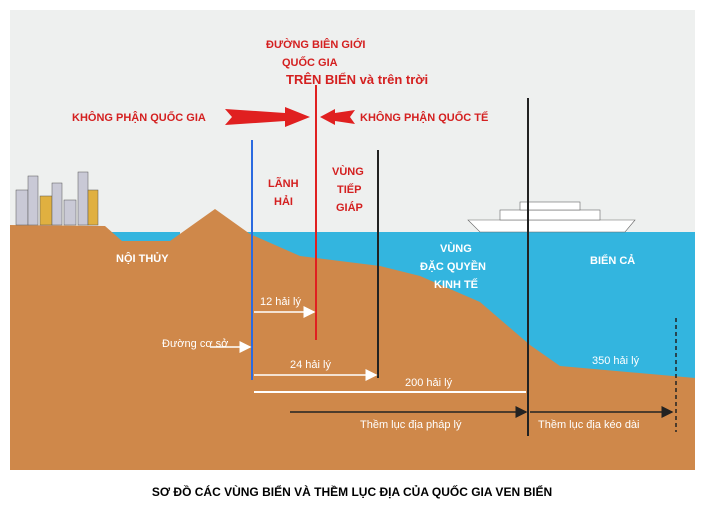 This screenshot has height=505, width=705. Describe the element at coordinates (589, 425) in the screenshot. I see `shelf-label: Thềm lục địa kéo dài` at that location.